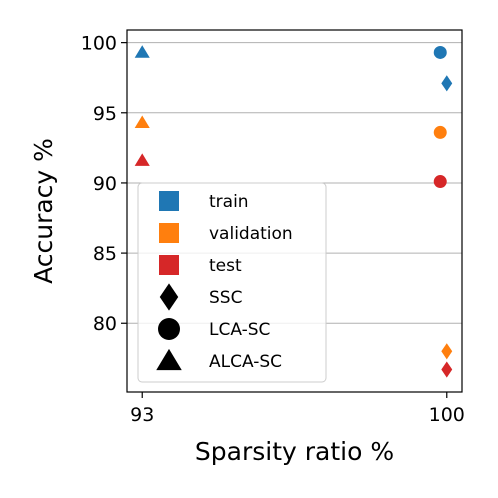 This screenshot has width=498, height=498. What do you see at coordinates (204, 201) in the screenshot?
I see `legend-entry: train` at bounding box center [204, 201].